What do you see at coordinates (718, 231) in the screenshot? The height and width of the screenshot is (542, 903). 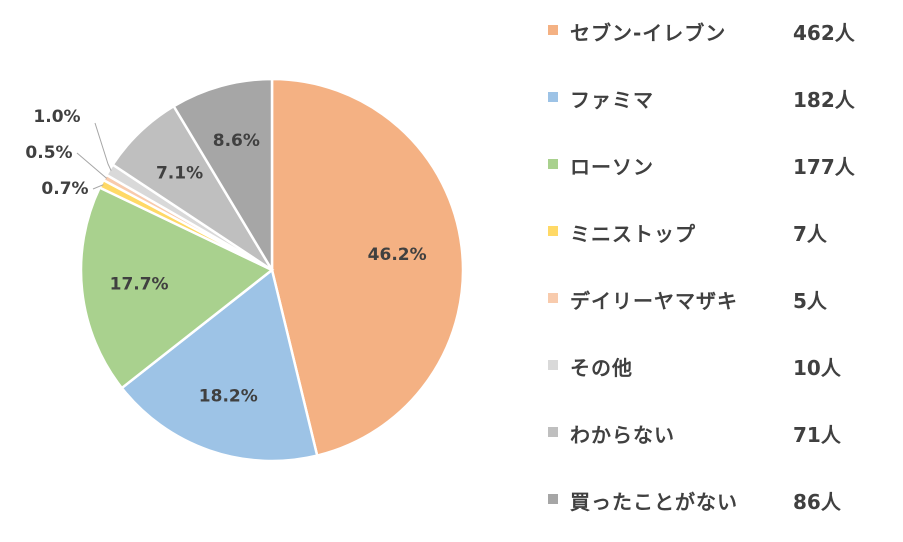 I see `legend-item: ミニストップ 7人` at bounding box center [718, 231].